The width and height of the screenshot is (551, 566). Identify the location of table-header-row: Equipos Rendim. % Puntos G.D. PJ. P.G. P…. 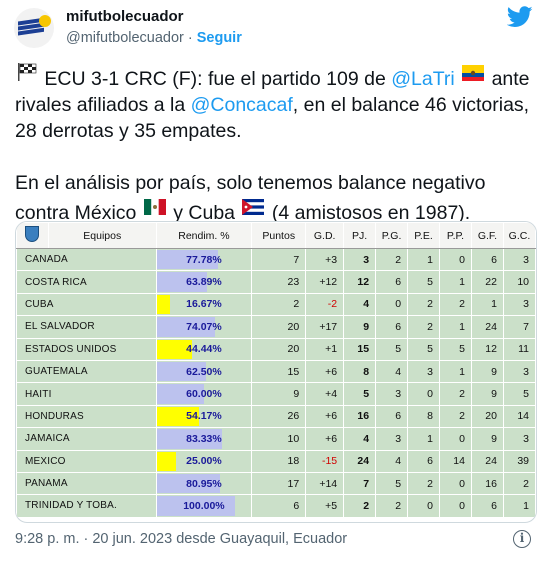
(276, 235).